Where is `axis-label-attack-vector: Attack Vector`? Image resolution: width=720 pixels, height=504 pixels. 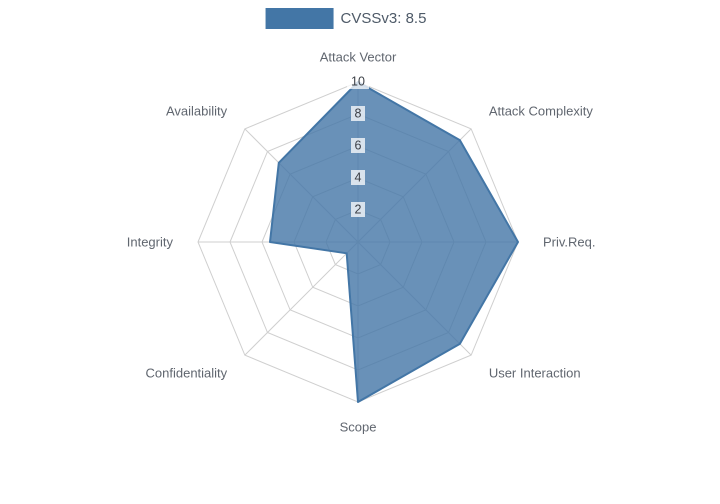 axis-label-attack-vector: Attack Vector is located at coordinates (358, 57).